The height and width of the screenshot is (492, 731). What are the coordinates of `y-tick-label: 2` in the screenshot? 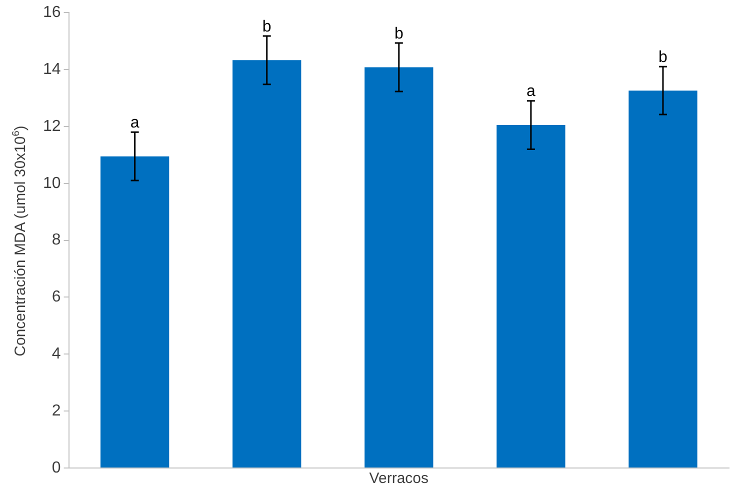 It's located at (56, 411).